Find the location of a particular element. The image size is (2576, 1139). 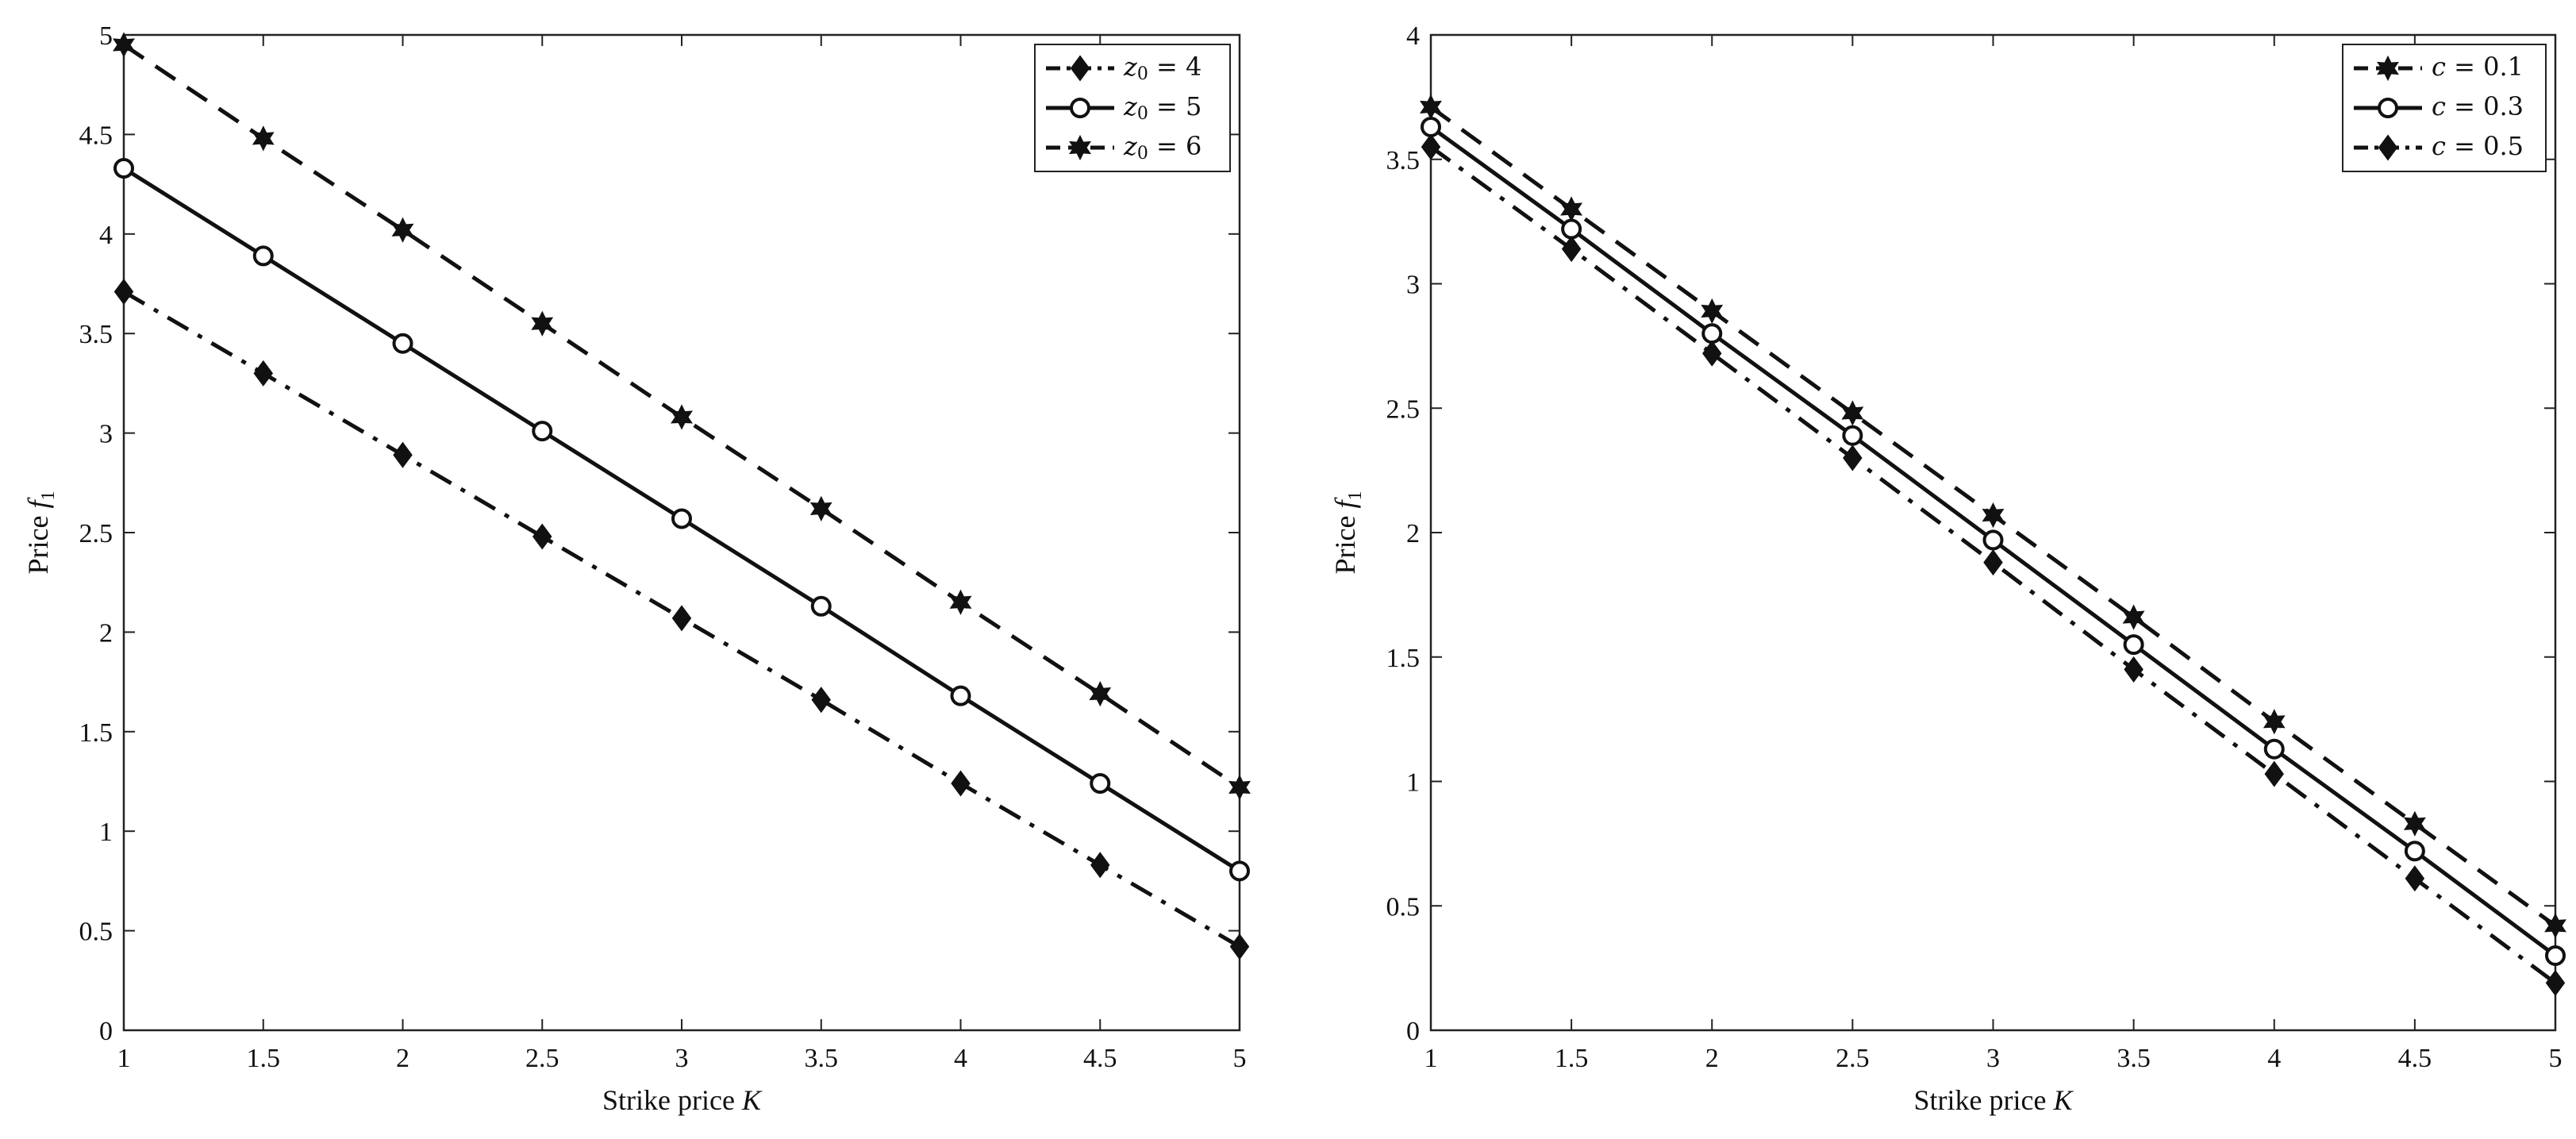

x-axis-label: Strike price K is located at coordinates (1994, 1100).